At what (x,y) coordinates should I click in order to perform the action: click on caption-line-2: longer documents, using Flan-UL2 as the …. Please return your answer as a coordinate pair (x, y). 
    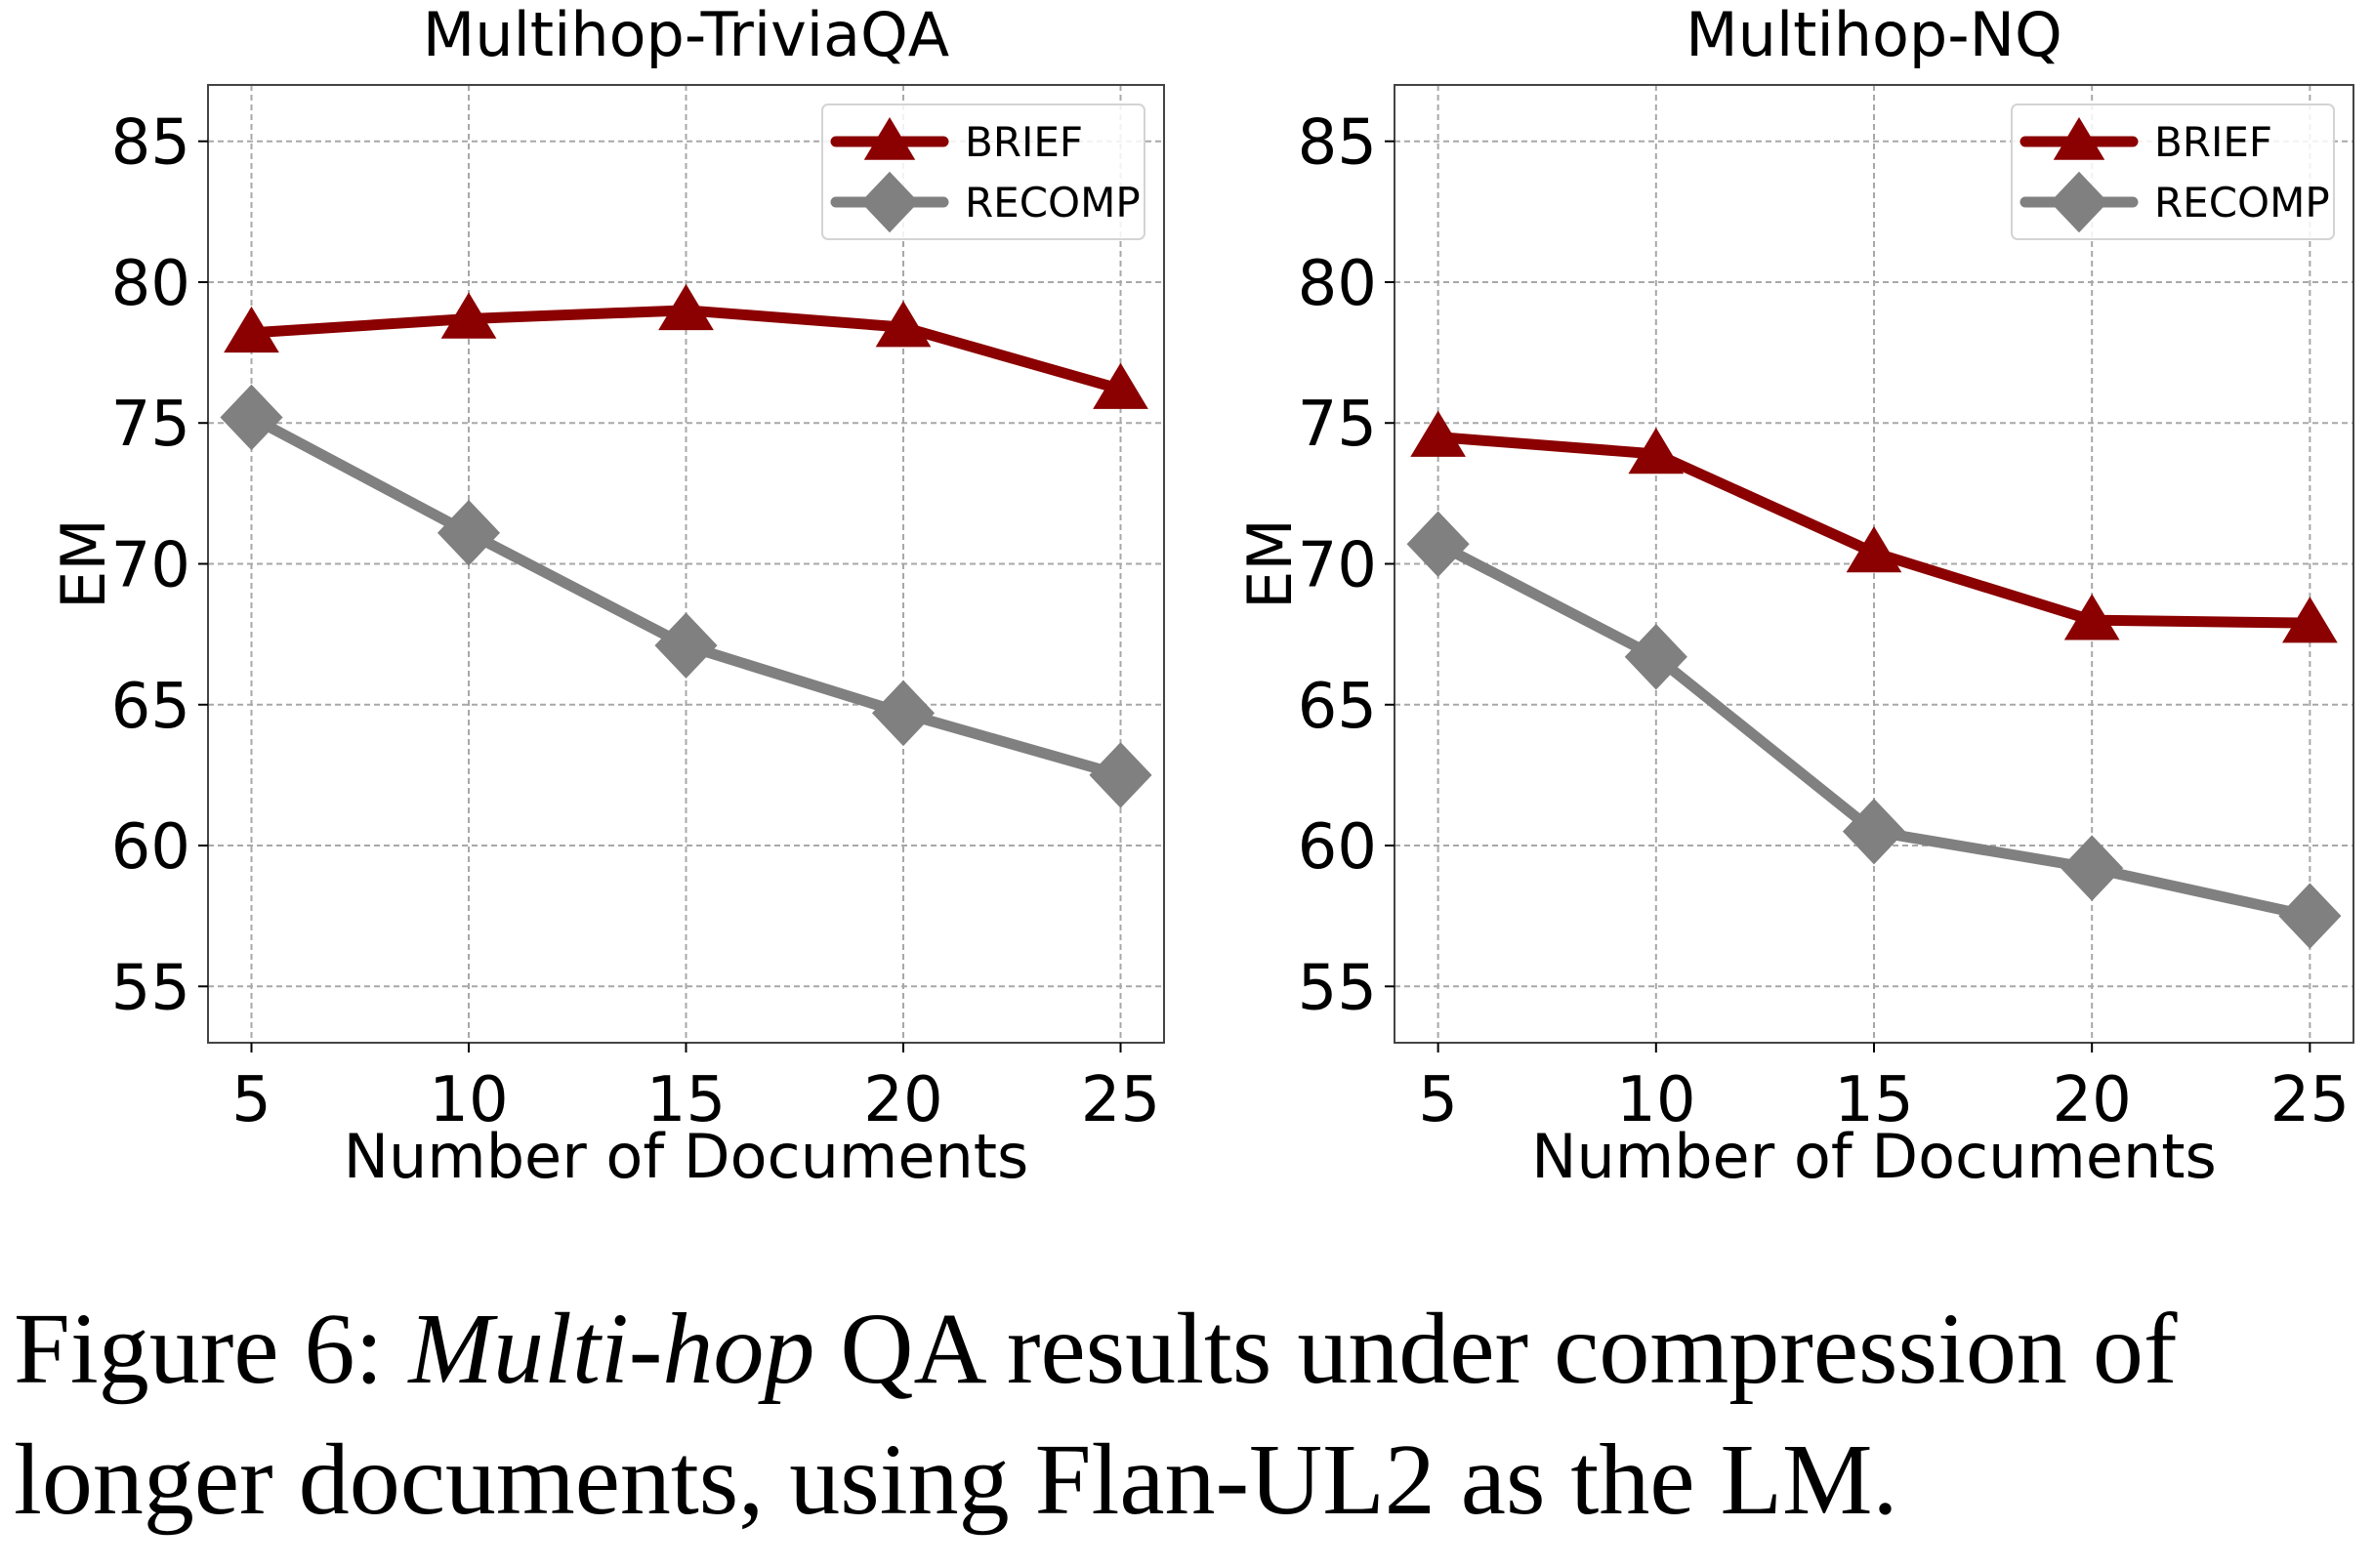
    Looking at the image, I should click on (956, 1481).